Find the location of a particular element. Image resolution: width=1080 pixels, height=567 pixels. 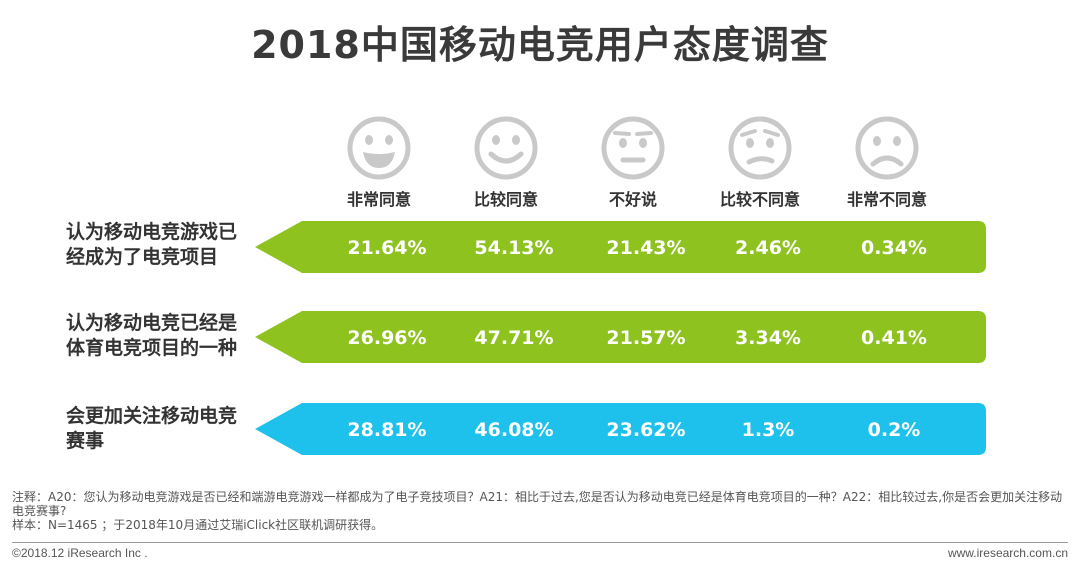

value-row-3-col-5: 0.2% is located at coordinates (894, 430).